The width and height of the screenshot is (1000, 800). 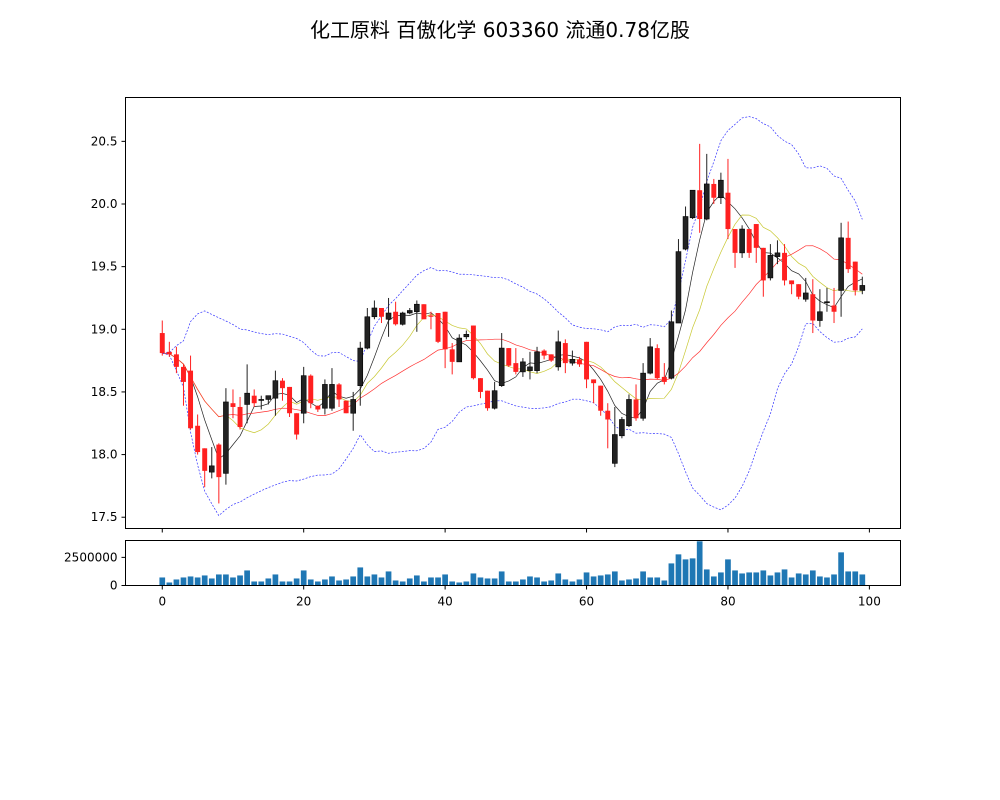 I want to click on volume-y-axis: 0 2500000, so click(x=95, y=571).